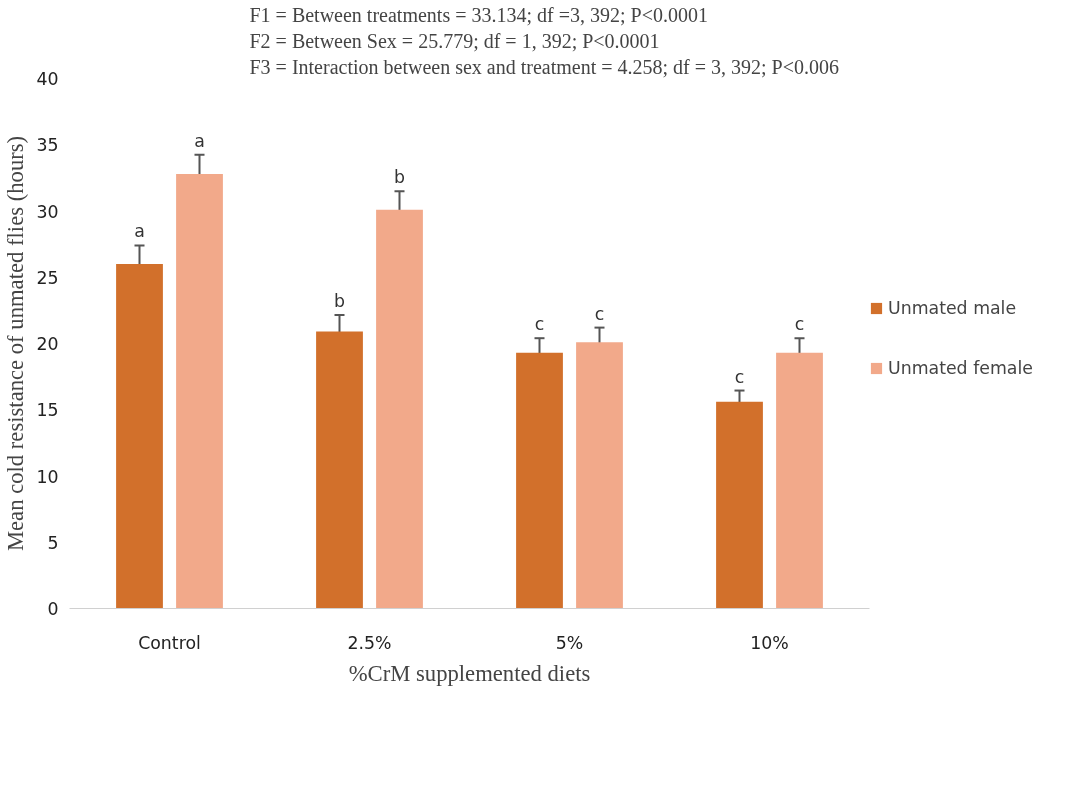 This screenshot has width=1078, height=794. Describe the element at coordinates (47, 344) in the screenshot. I see `y-tick-label: 20` at that location.